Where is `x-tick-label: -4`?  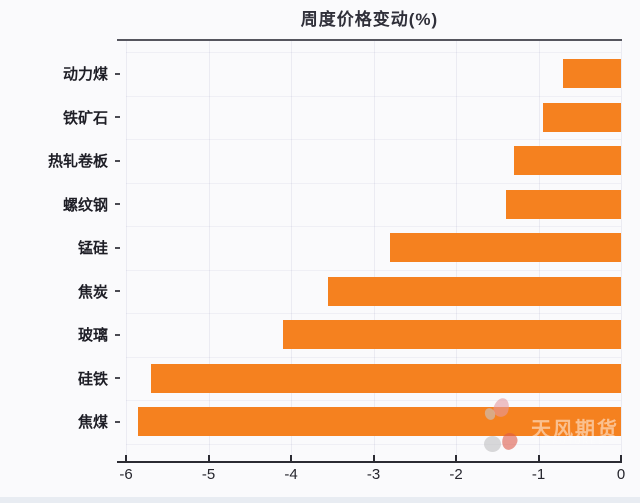 x-tick-label: -4 is located at coordinates (291, 474).